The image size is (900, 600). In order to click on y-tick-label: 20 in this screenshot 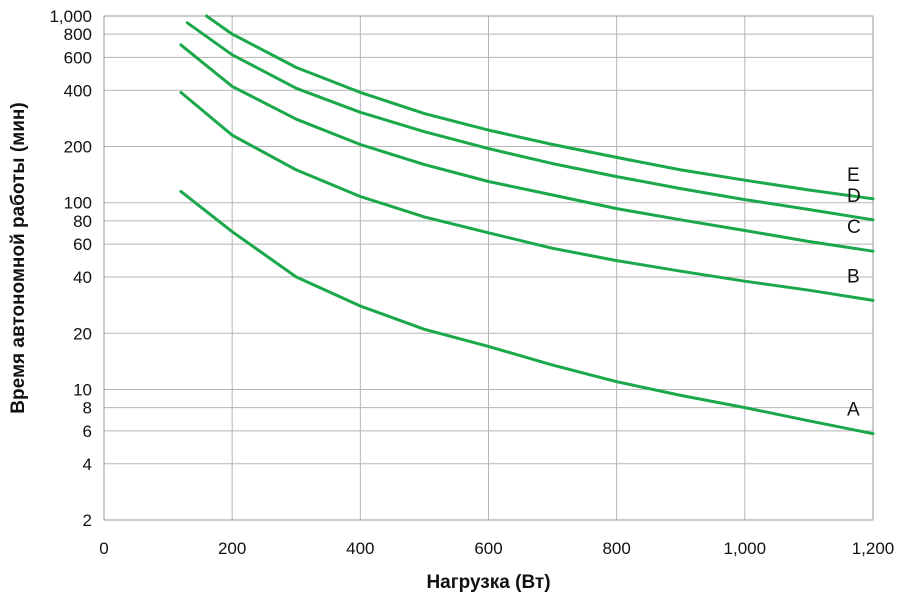, I will do `click(82, 333)`.